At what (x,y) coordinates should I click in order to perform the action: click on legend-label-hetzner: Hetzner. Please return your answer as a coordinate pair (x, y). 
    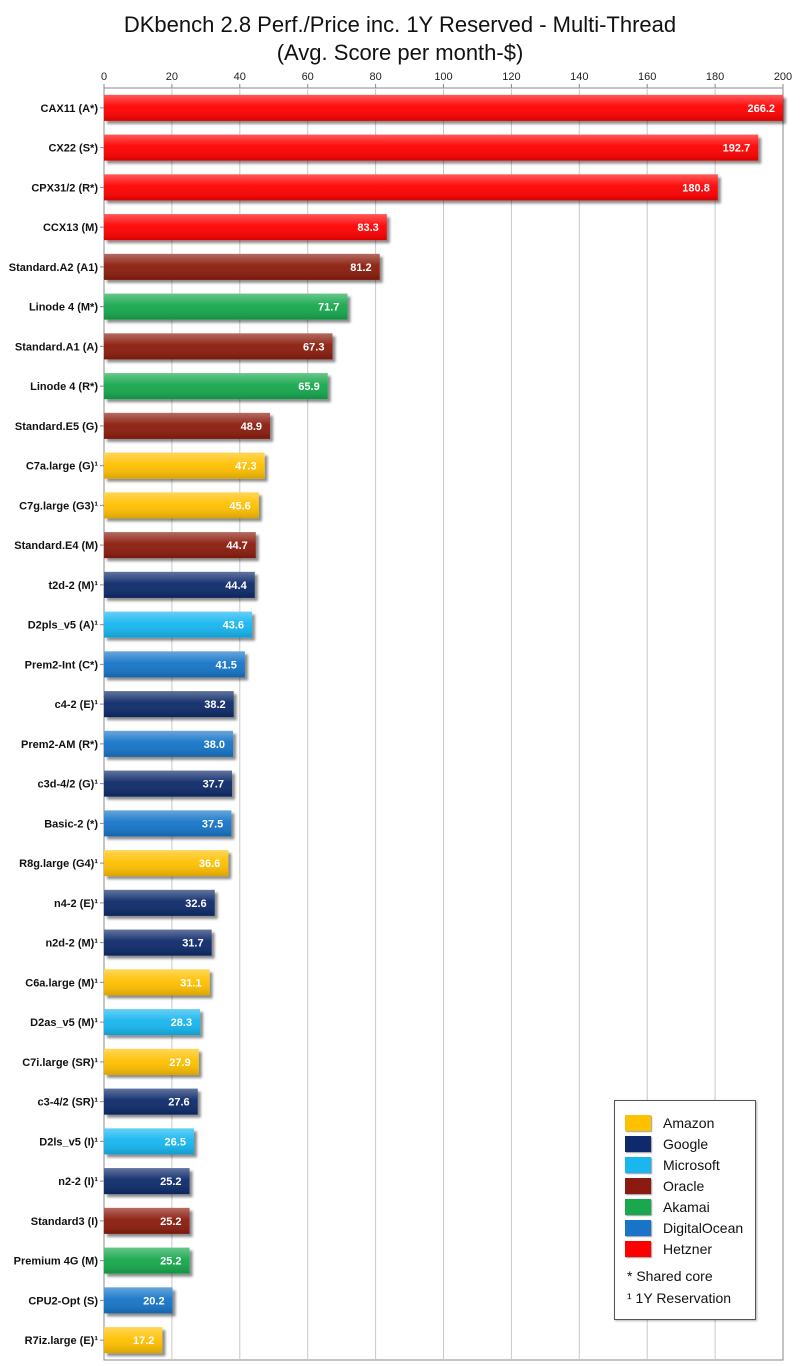
    Looking at the image, I should click on (688, 1249).